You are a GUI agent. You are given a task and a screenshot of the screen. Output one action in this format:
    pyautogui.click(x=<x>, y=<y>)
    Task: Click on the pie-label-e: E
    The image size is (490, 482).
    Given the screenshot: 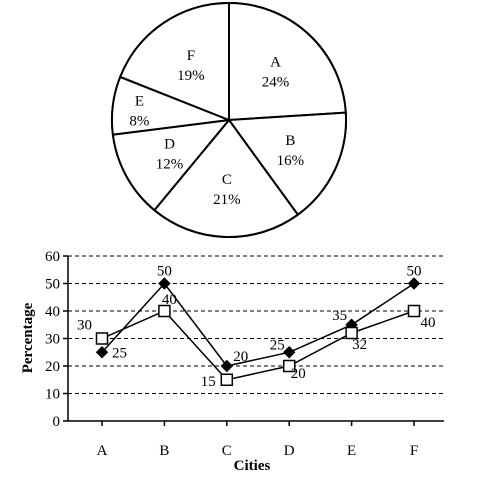 What is the action you would take?
    pyautogui.click(x=139, y=101)
    